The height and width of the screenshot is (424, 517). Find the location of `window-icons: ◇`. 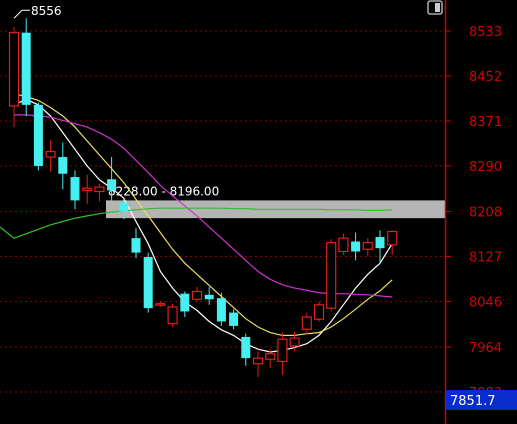

window-icons: ◇ is located at coordinates (423, 8).